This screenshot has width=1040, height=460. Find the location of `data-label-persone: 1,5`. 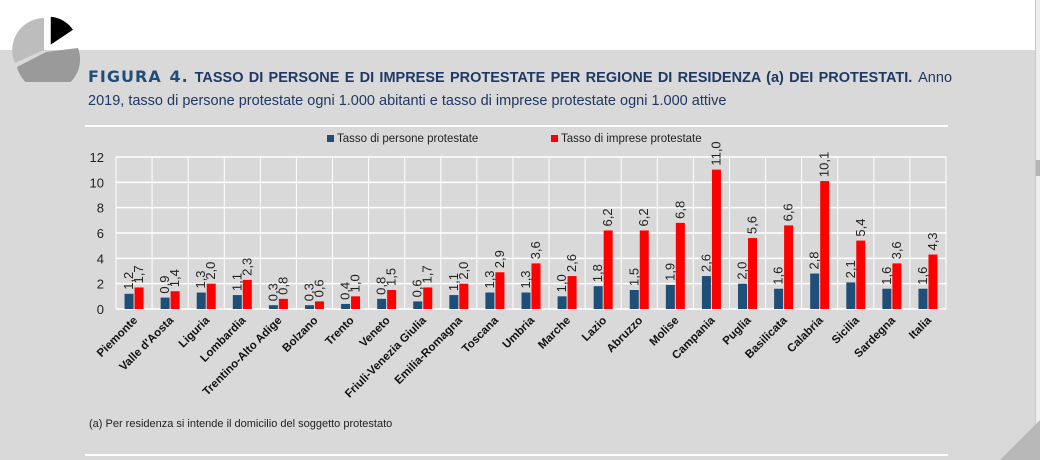

data-label-persone: 1,5 is located at coordinates (633, 277).